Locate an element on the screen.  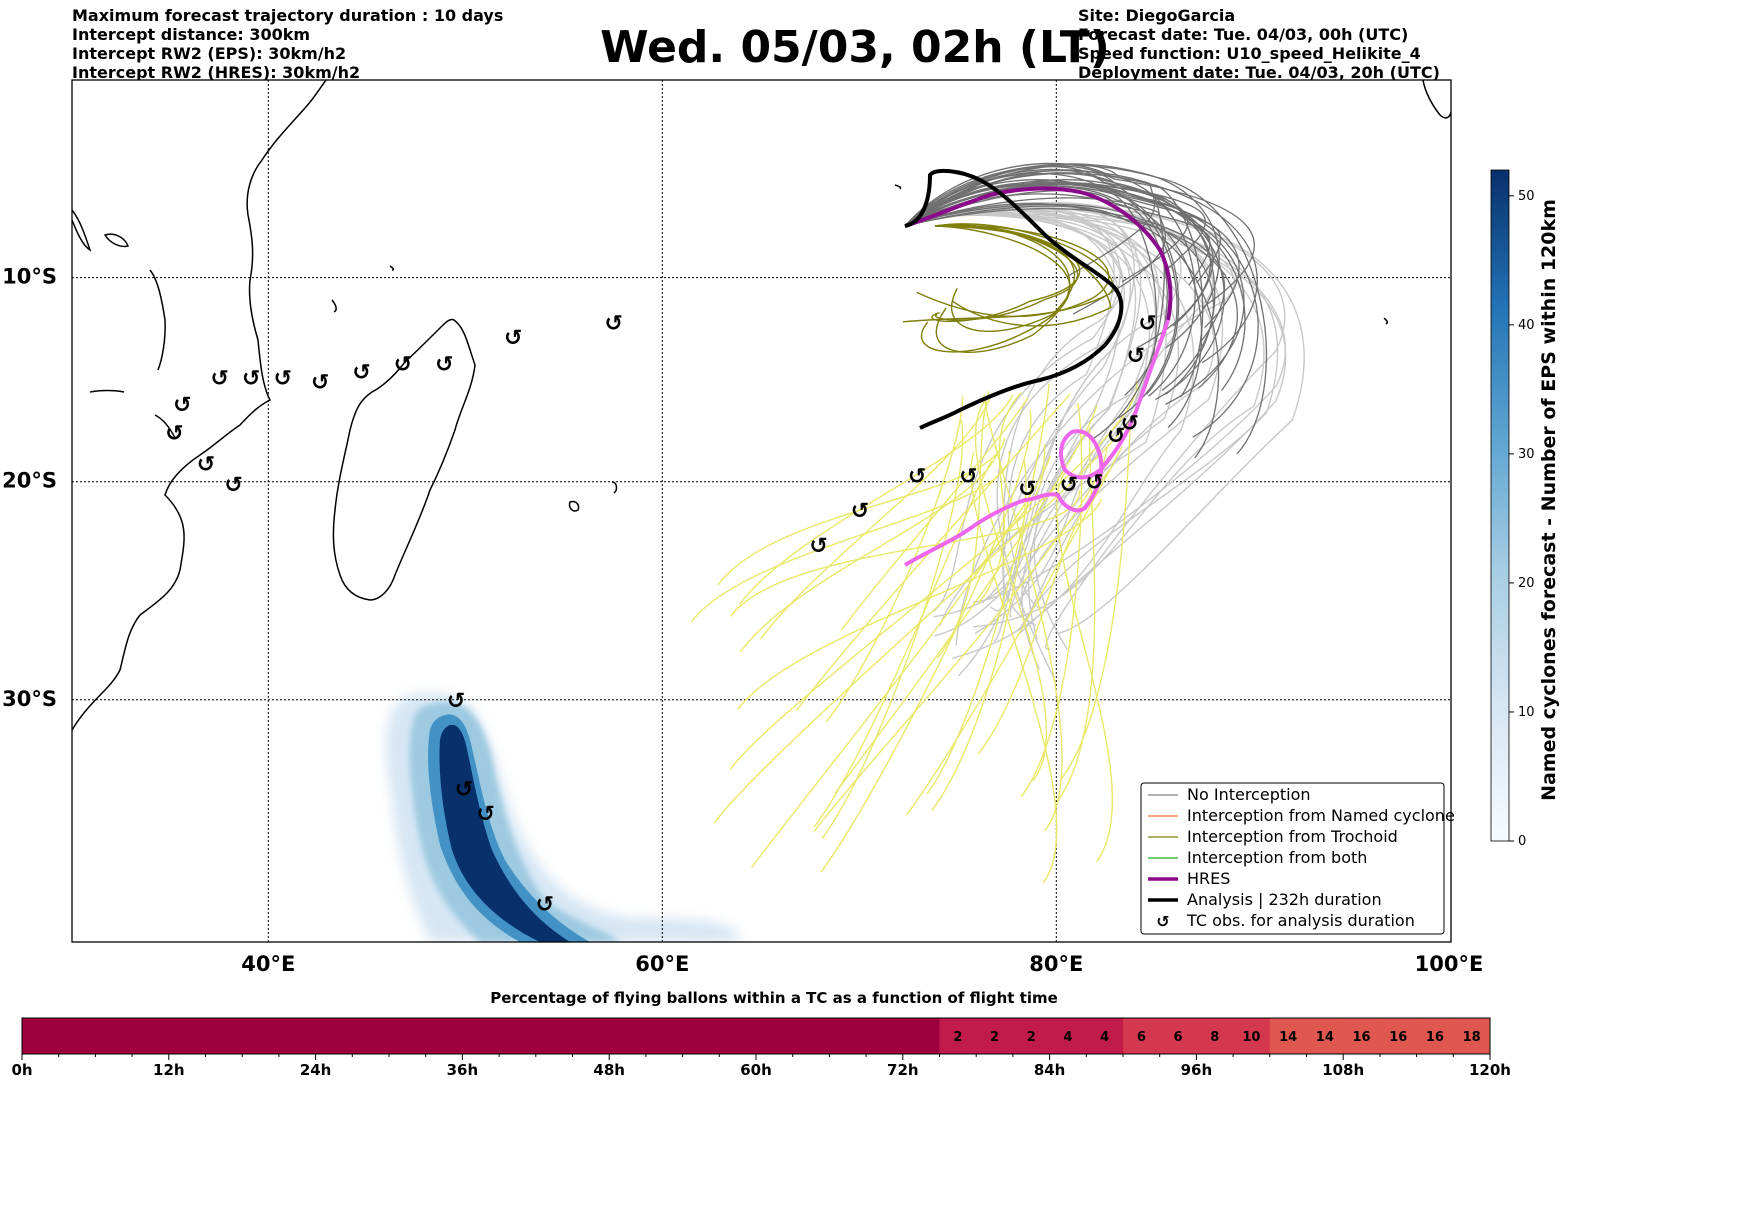
lon-label: 60°E is located at coordinates (662, 964).